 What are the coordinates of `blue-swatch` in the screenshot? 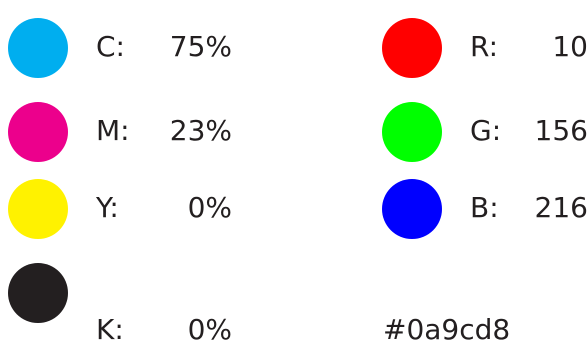 It's located at (412, 209).